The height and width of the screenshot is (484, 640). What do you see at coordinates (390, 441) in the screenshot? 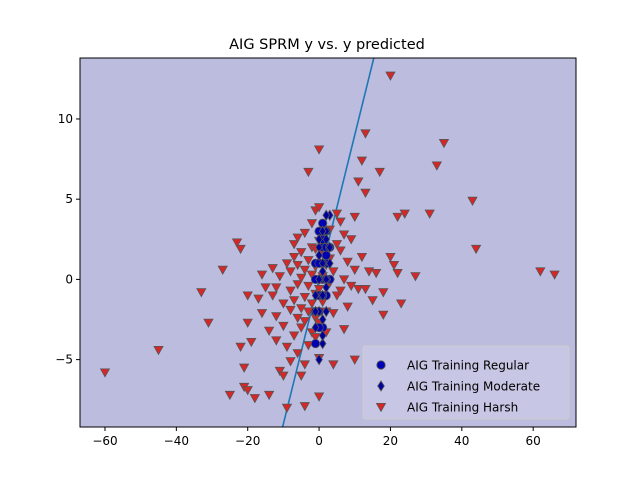
I see `x-tick-label: 20` at bounding box center [390, 441].